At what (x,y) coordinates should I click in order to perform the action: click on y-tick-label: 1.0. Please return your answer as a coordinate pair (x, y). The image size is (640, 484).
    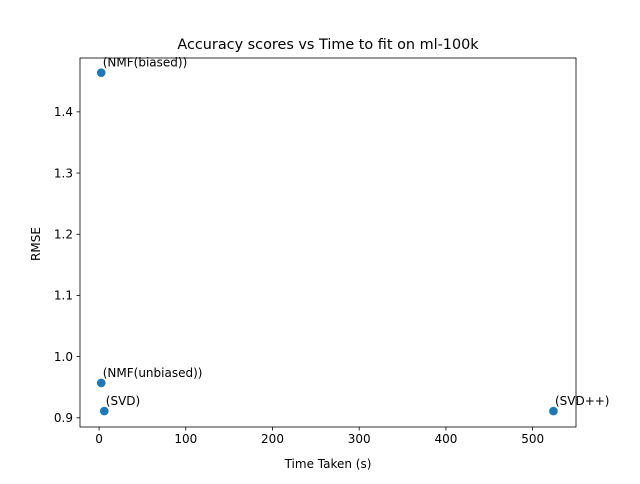
    Looking at the image, I should click on (63, 357).